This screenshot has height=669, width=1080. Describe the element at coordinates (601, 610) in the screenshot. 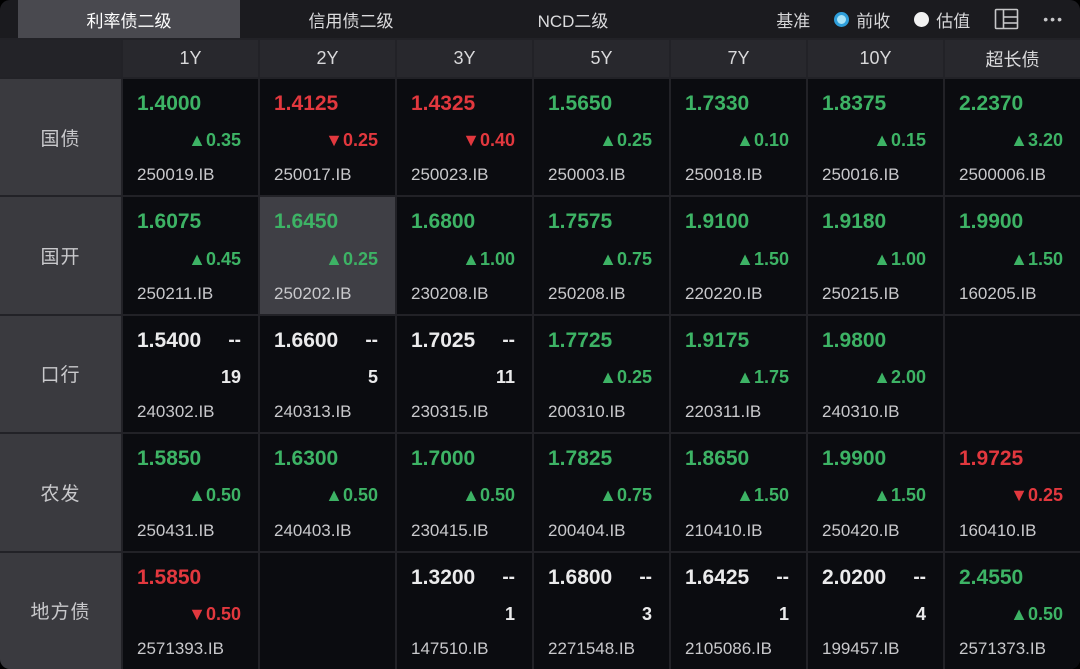

I see `quote-cell: 1.6800 -- 3 2271548.IB` at that location.